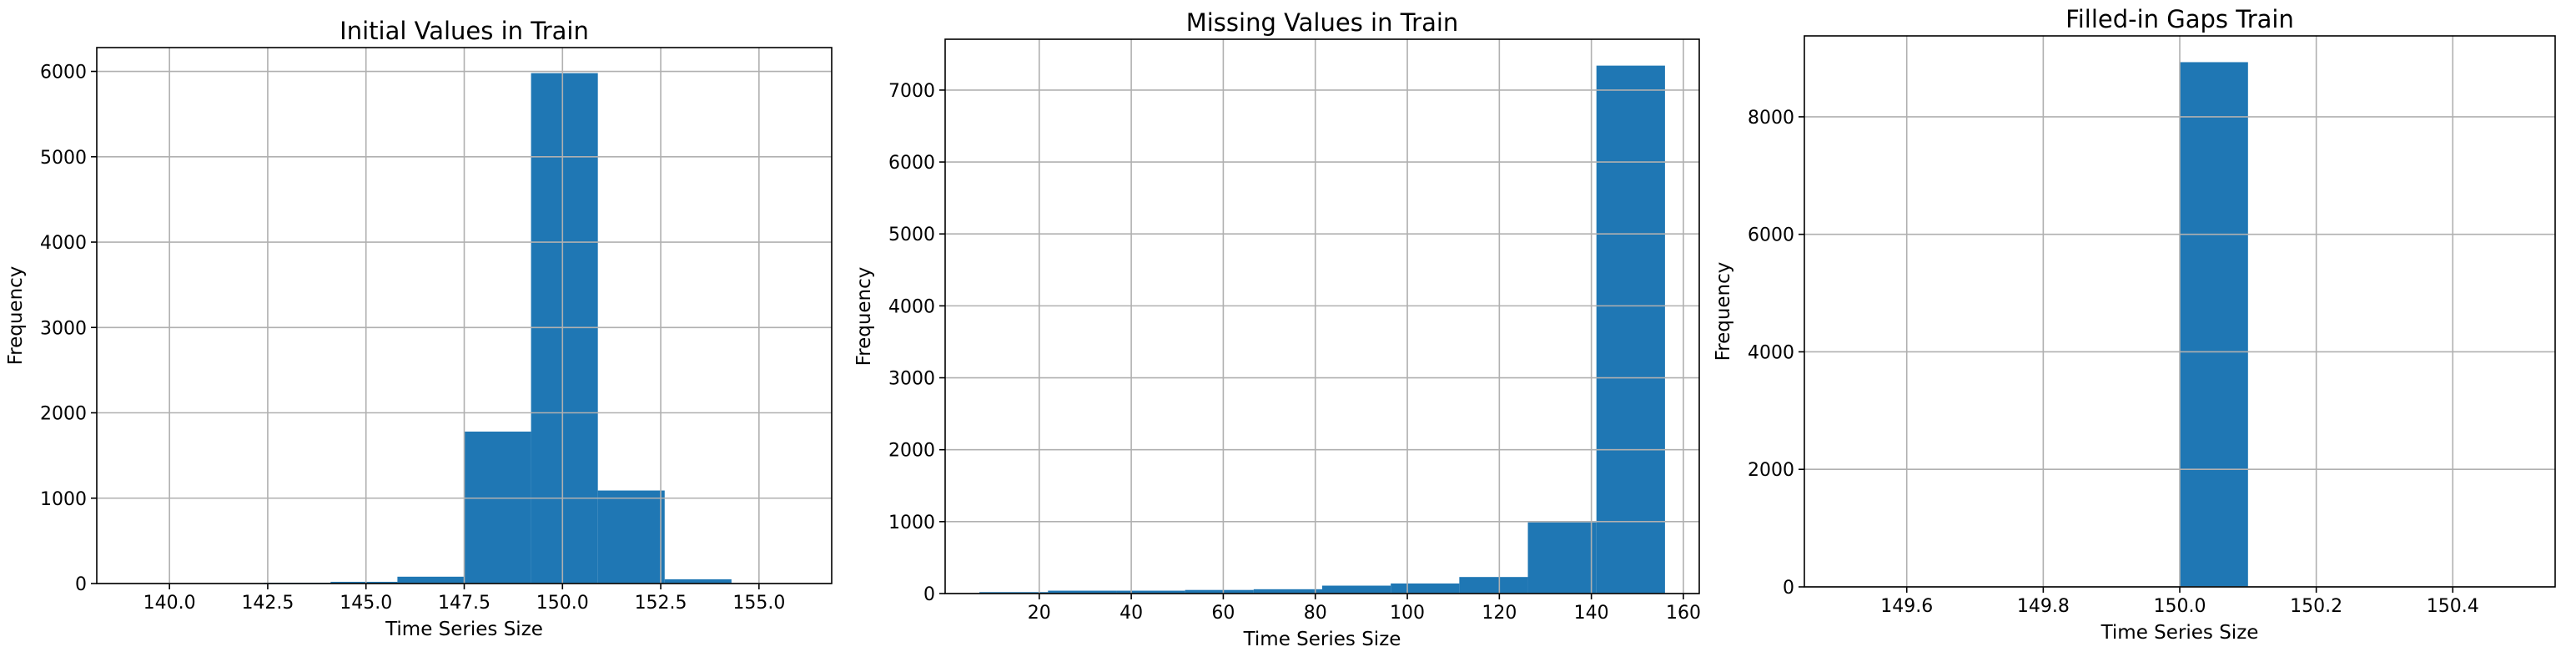  What do you see at coordinates (1906, 607) in the screenshot?
I see `x-tick-label: 149.6` at bounding box center [1906, 607].